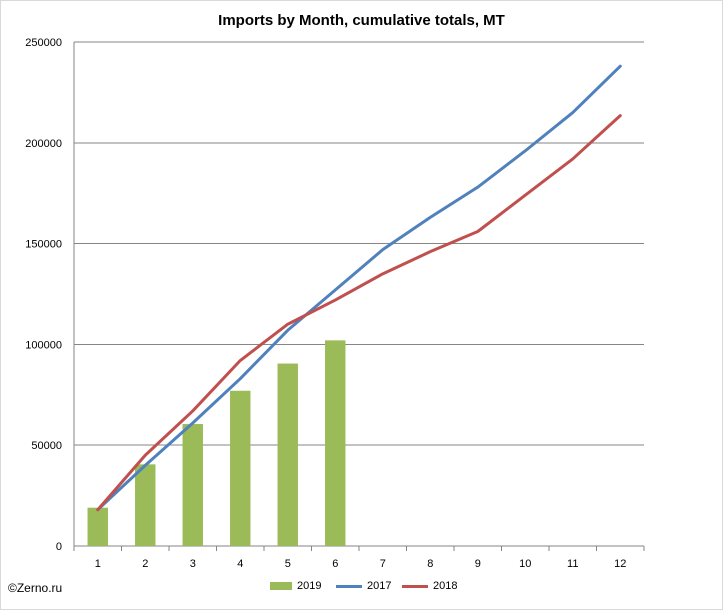 This screenshot has width=723, height=610. I want to click on legend-label-2018: 2018, so click(445, 586).